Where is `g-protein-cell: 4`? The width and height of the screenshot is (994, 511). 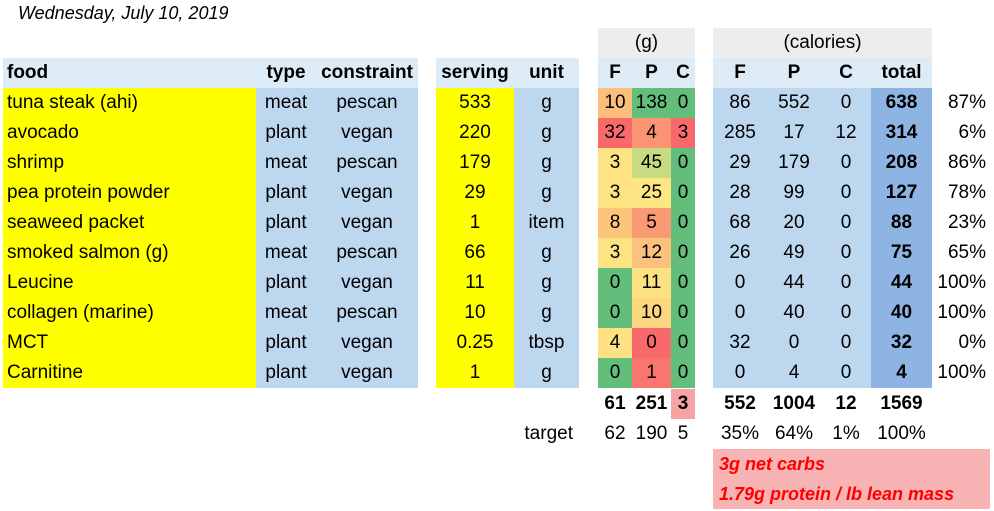
g-protein-cell: 4 is located at coordinates (651, 133).